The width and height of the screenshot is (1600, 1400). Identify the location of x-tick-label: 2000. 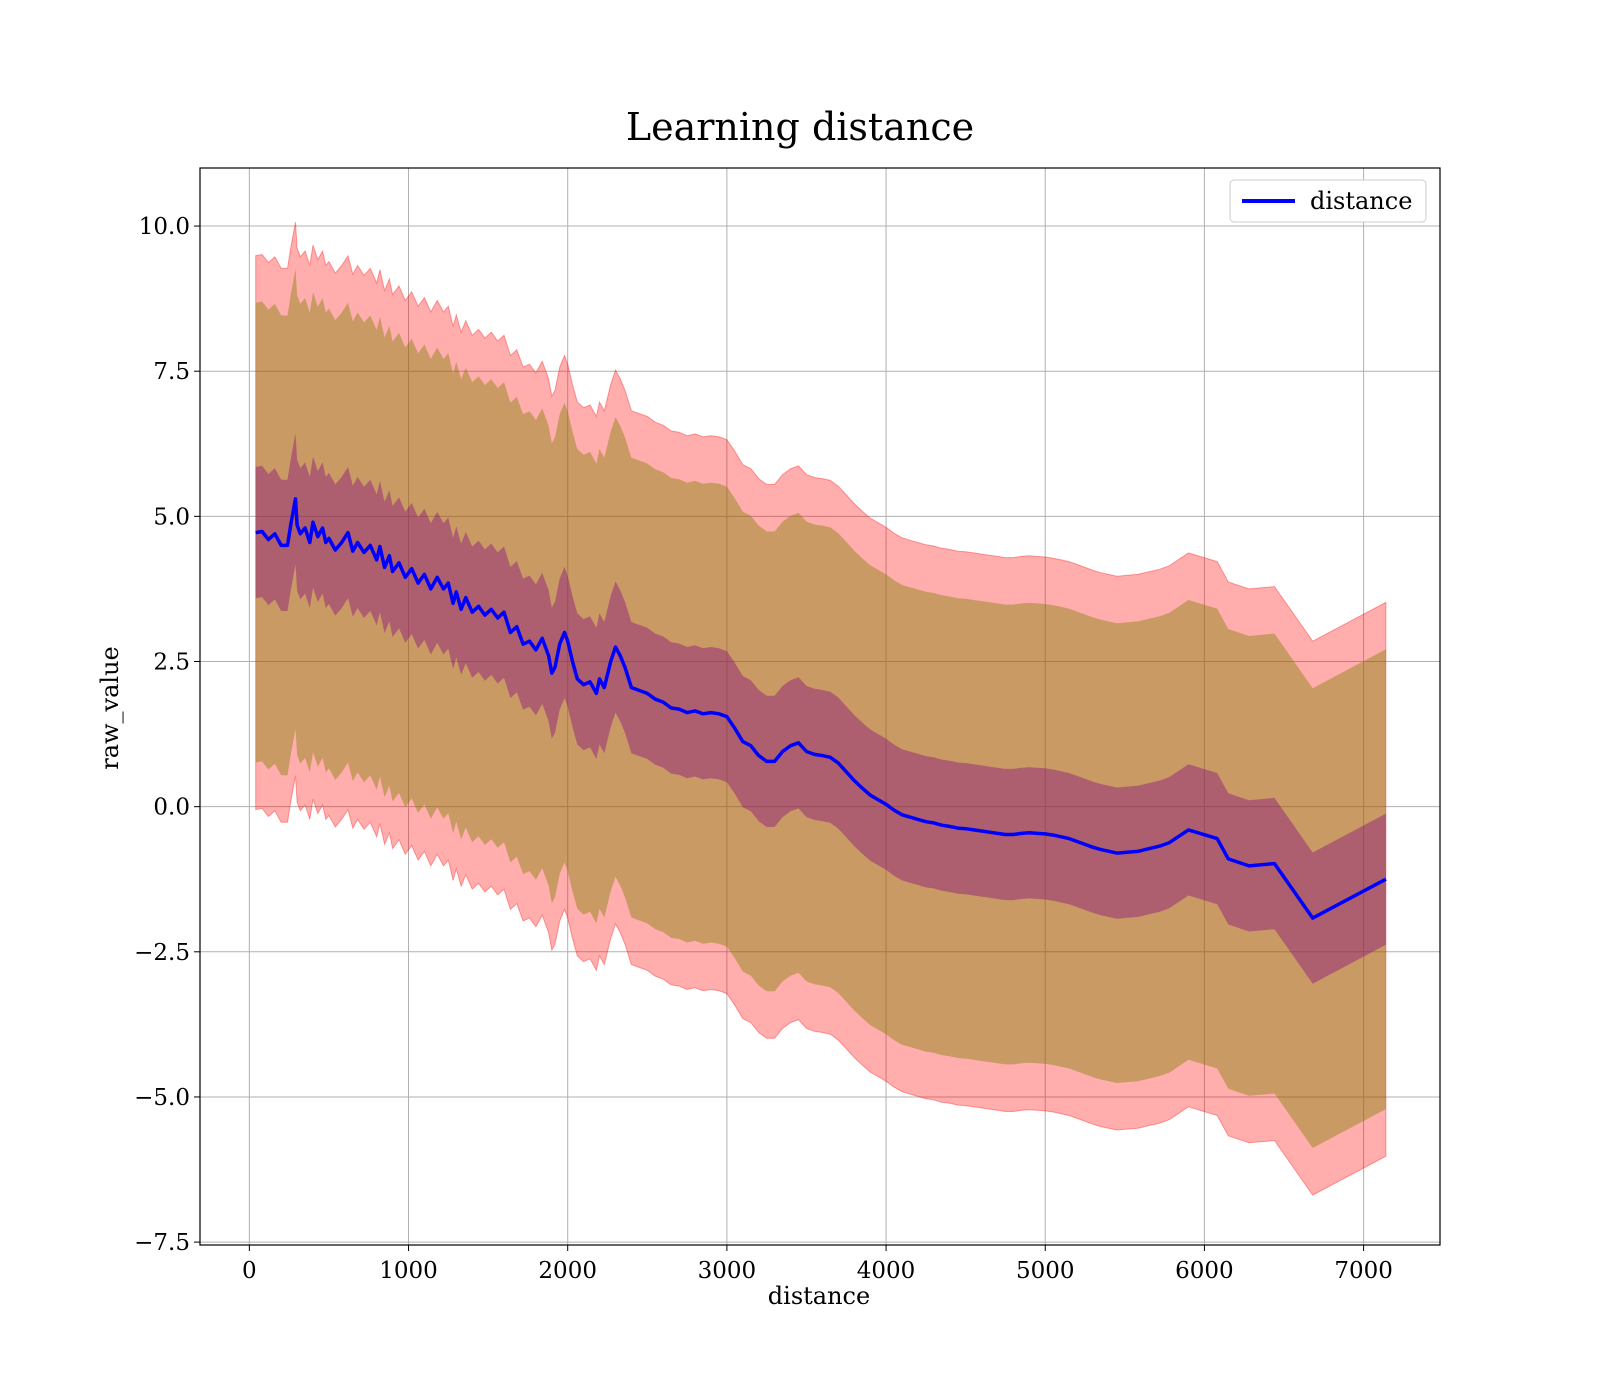
(567, 1271).